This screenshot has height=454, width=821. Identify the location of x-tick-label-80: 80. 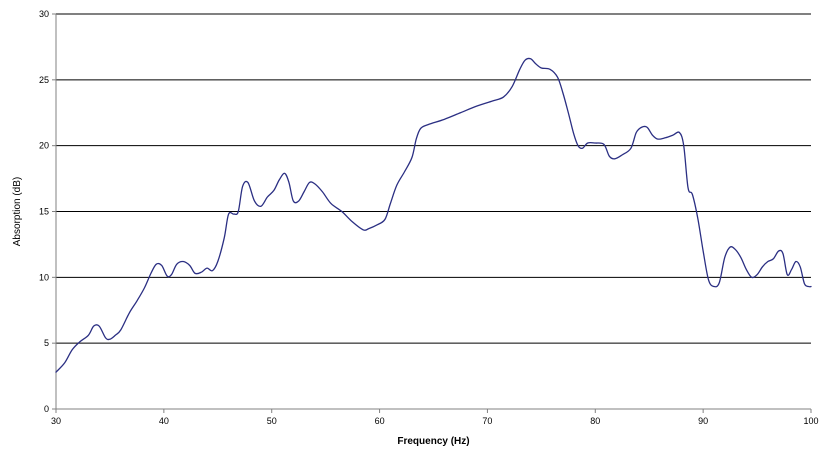
(595, 421).